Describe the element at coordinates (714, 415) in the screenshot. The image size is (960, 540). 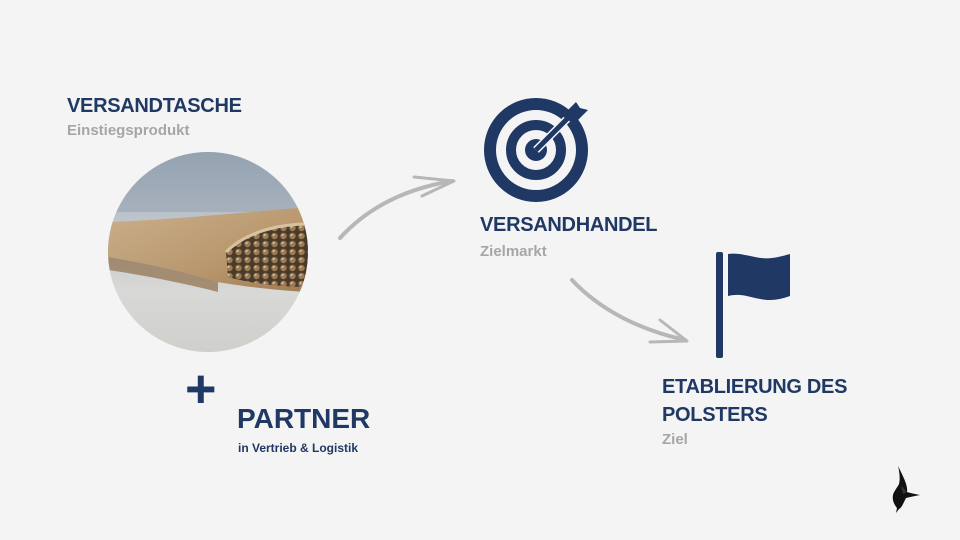
I see `goal-title-line2: POLSTERS` at that location.